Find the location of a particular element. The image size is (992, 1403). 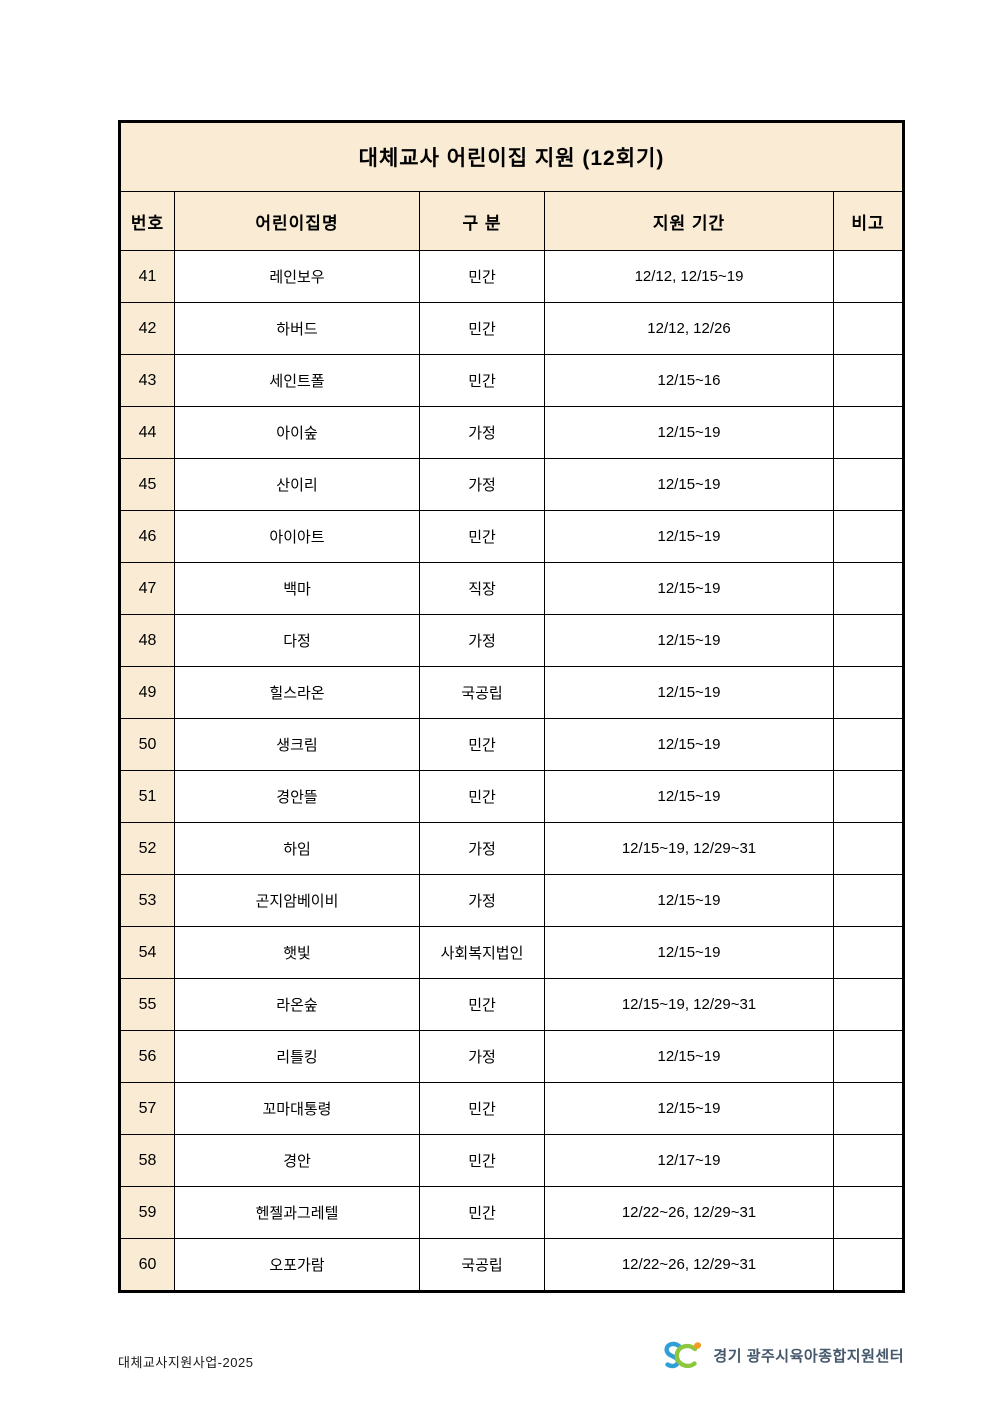

cell-name: 오포가람 is located at coordinates (297, 1265).